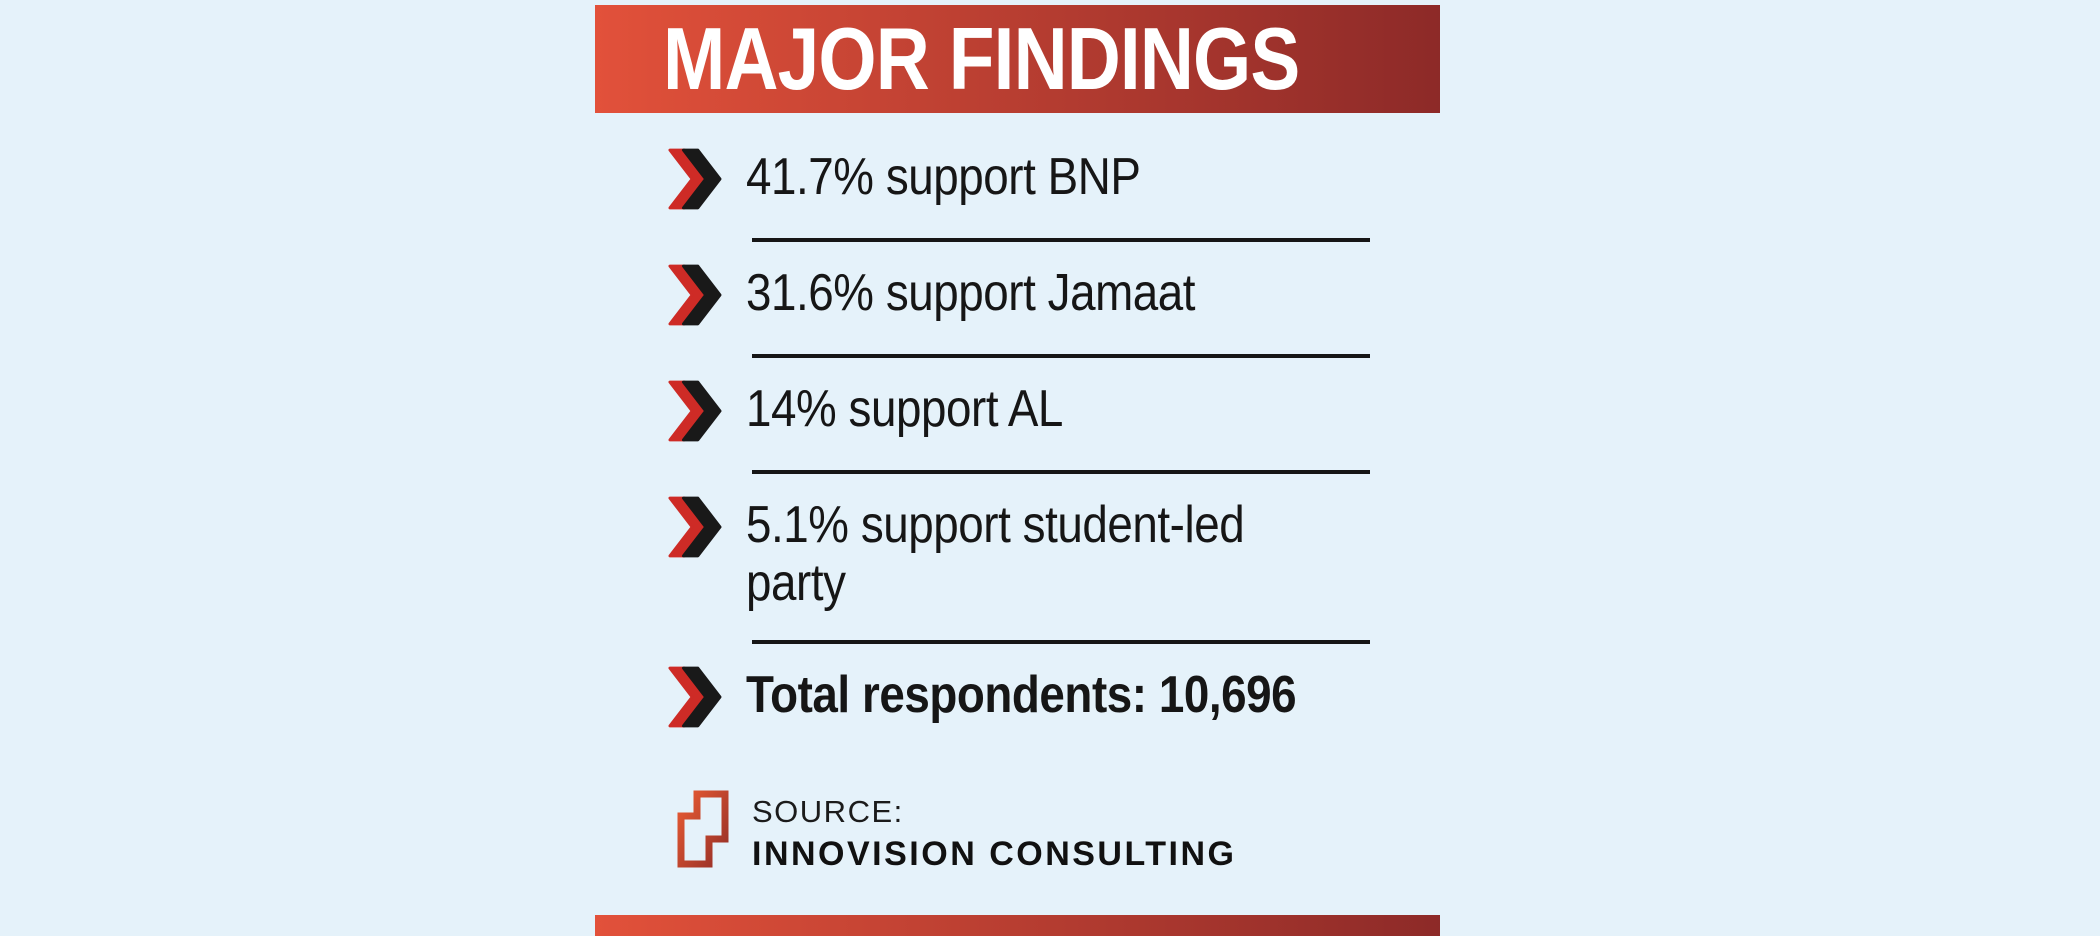 The height and width of the screenshot is (936, 2100). I want to click on finding-text: 5.1% support student-led party, so click(995, 554).